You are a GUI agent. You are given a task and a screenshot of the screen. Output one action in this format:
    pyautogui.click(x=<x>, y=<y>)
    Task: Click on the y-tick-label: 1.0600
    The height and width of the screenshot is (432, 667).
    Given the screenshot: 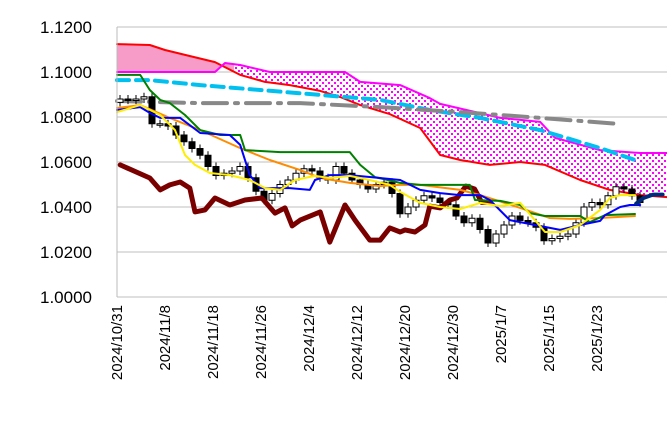 What is the action you would take?
    pyautogui.click(x=66, y=162)
    